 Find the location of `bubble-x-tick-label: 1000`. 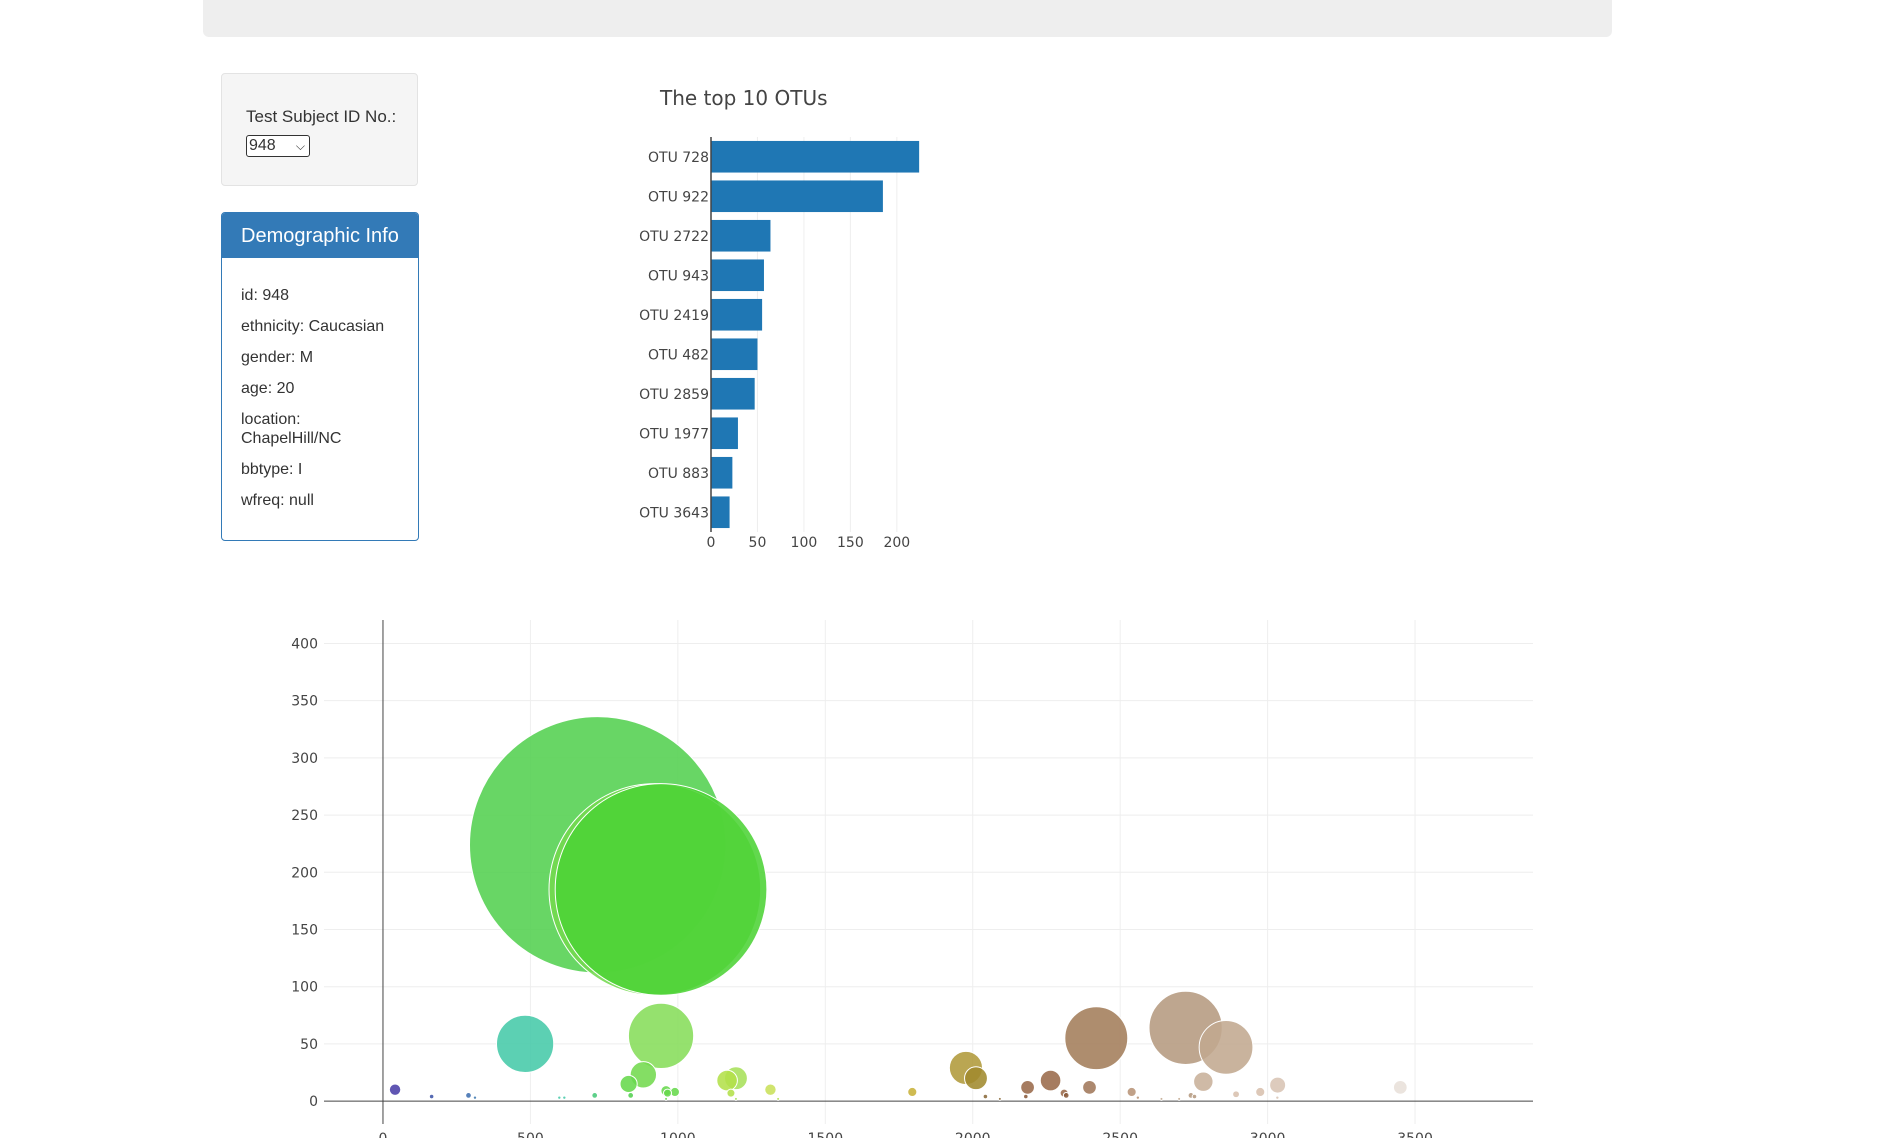

bubble-x-tick-label: 1000 is located at coordinates (678, 1134).